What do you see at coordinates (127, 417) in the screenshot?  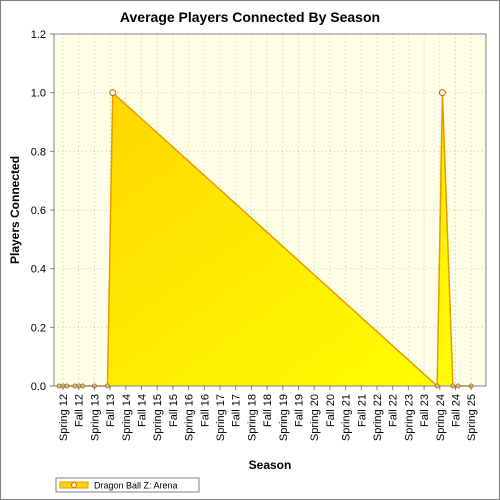 I see `x-tick-label: Spring 14` at bounding box center [127, 417].